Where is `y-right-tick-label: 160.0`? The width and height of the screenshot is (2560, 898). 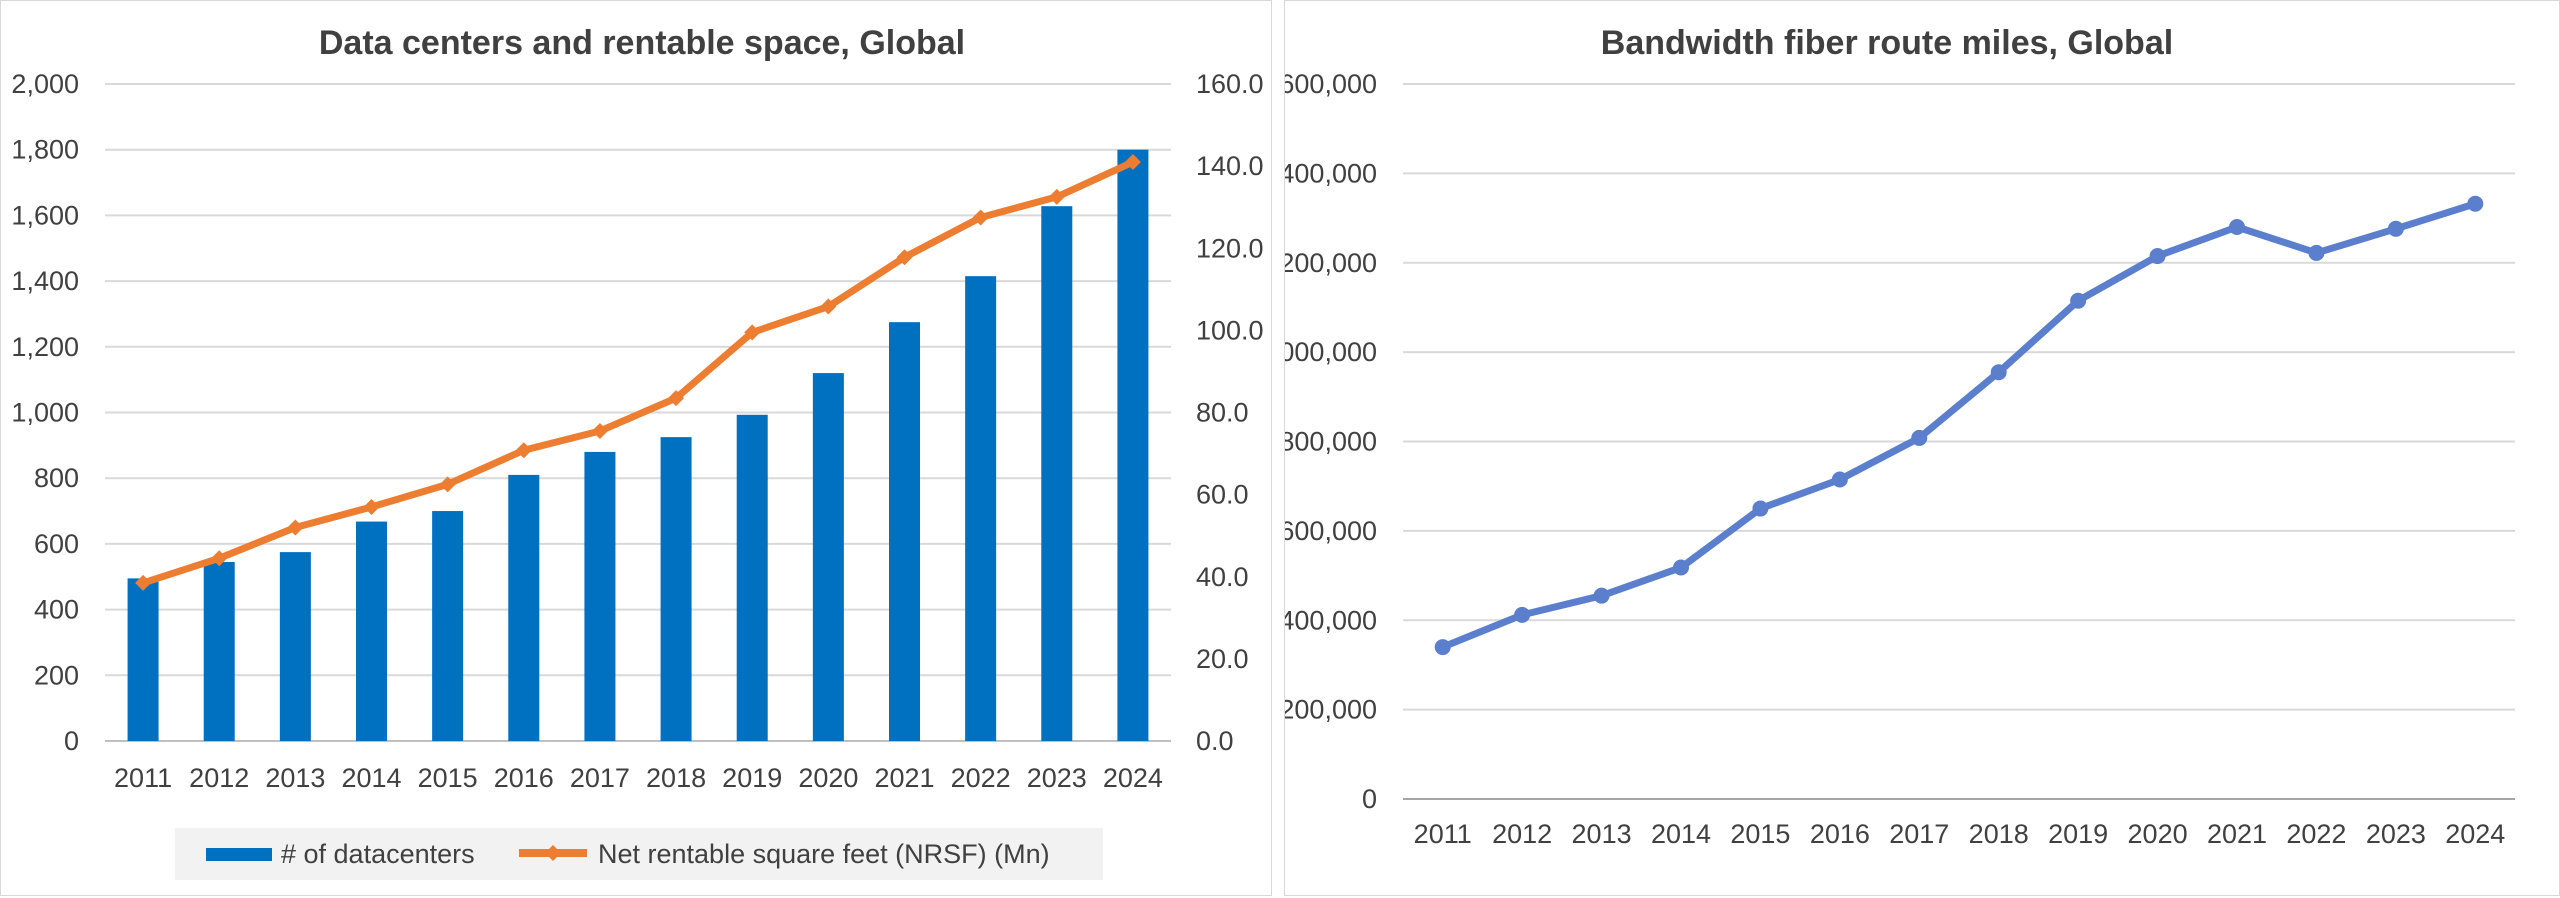
y-right-tick-label: 160.0 is located at coordinates (1230, 84).